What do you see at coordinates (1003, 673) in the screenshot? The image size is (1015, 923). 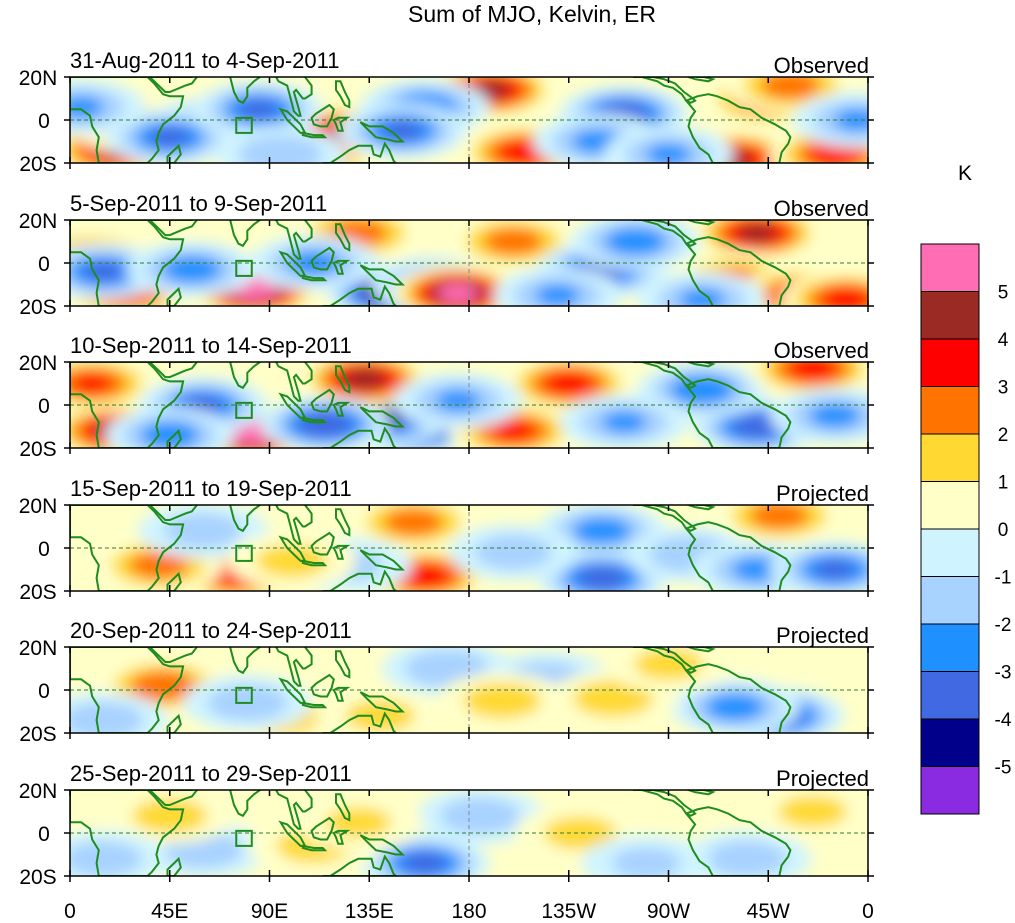 I see `colorbar-level-label: -3` at bounding box center [1003, 673].